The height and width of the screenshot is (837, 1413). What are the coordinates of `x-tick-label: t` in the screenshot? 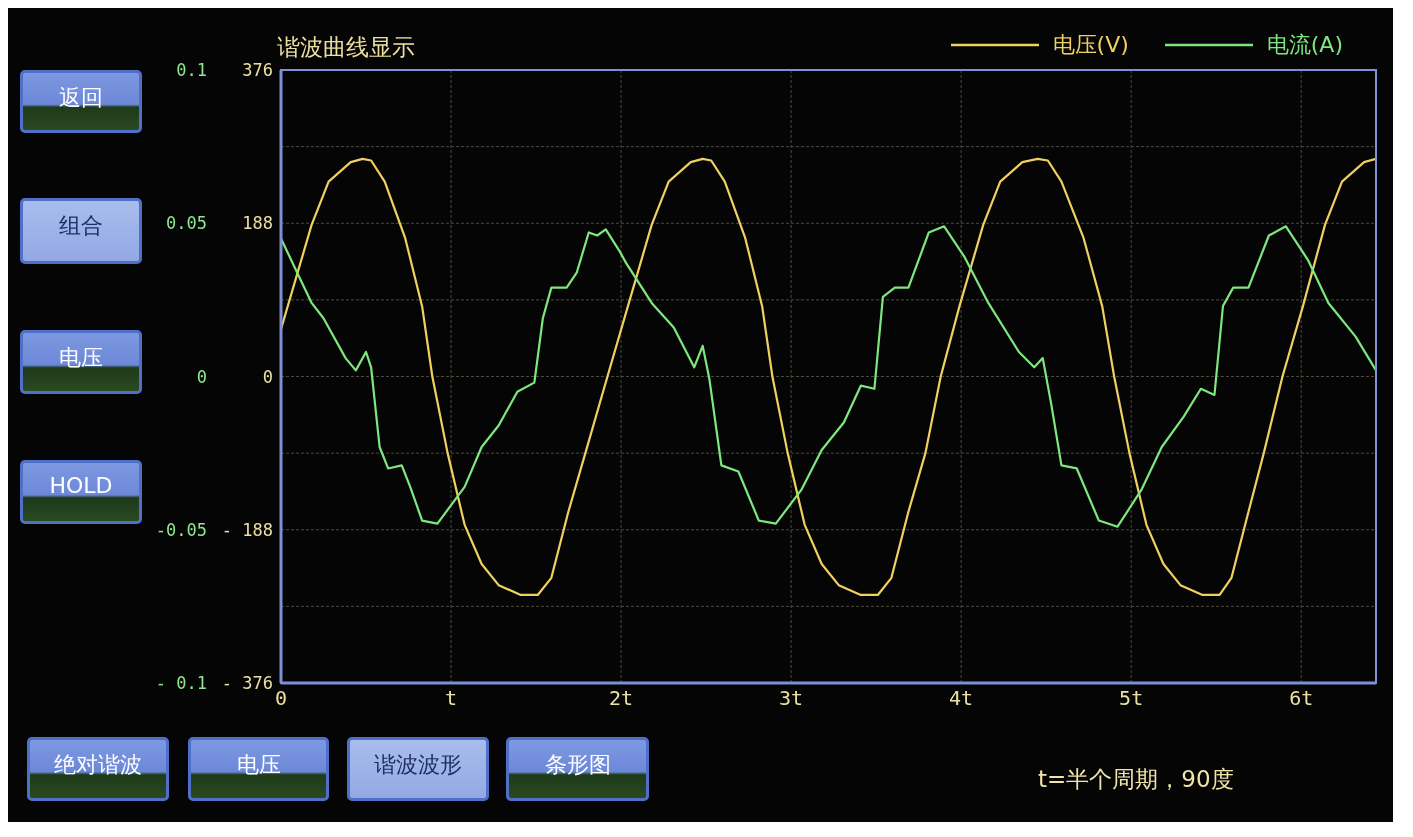 It's located at (451, 698).